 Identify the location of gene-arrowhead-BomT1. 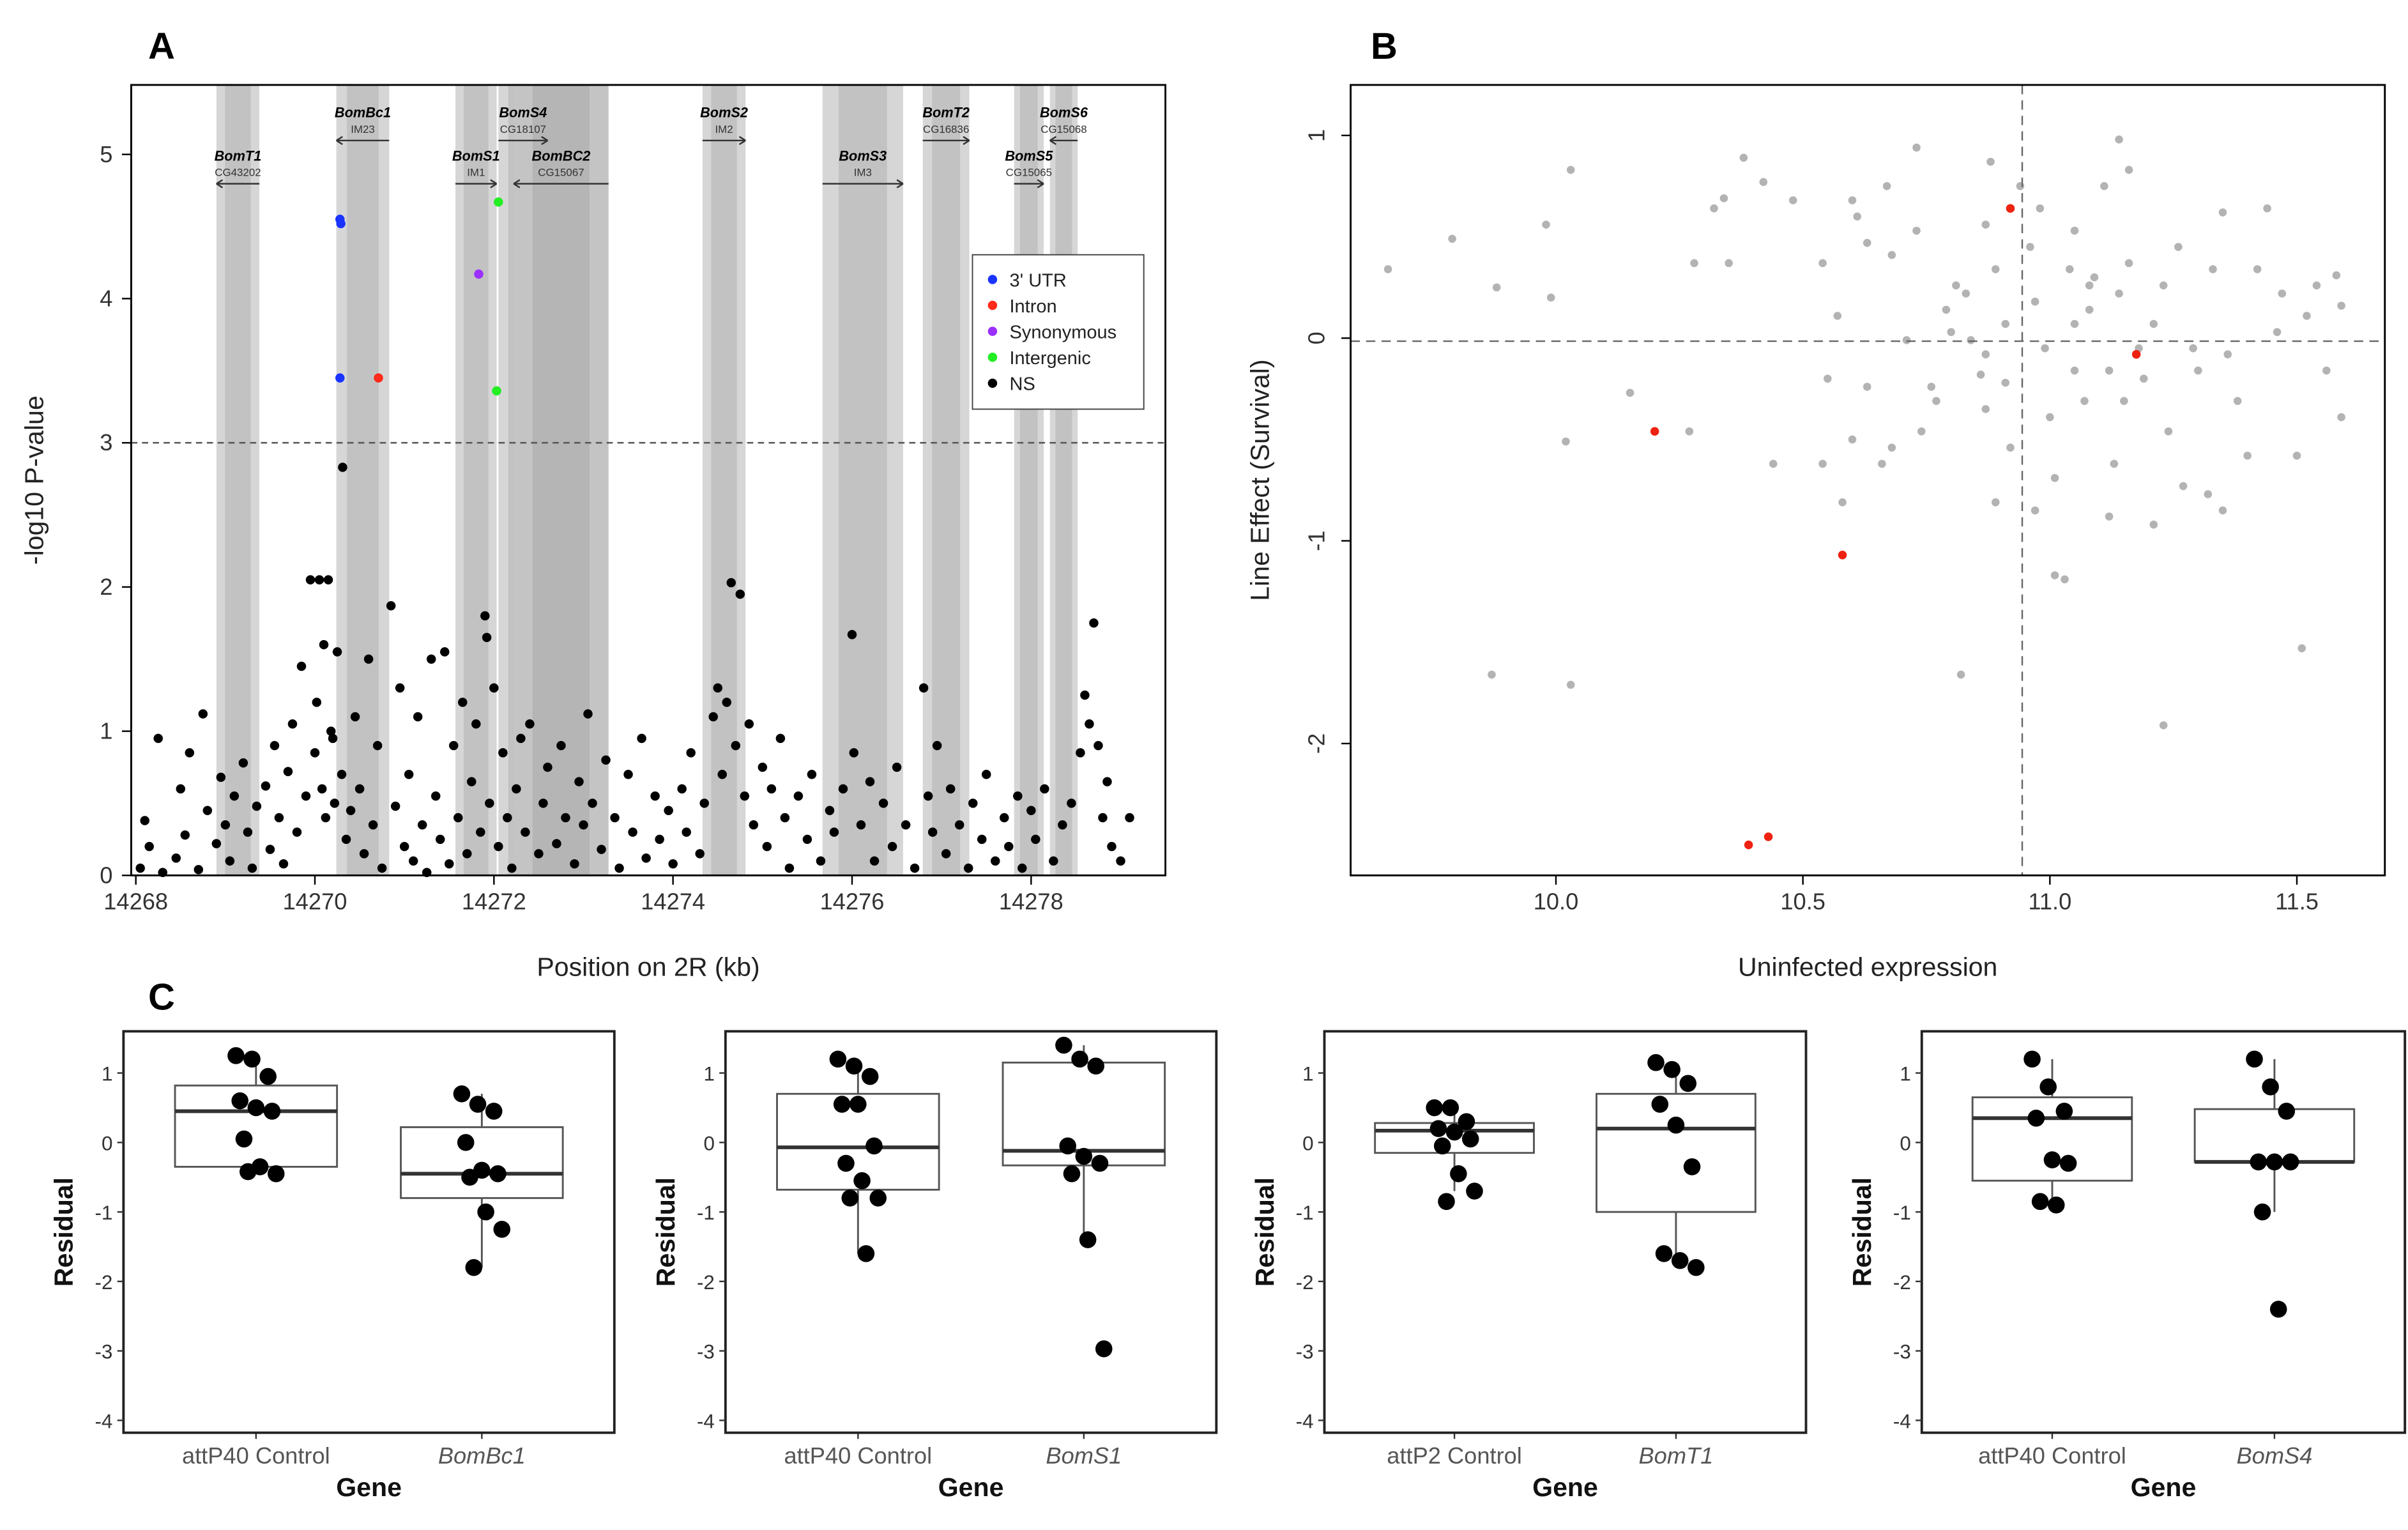
(220, 184).